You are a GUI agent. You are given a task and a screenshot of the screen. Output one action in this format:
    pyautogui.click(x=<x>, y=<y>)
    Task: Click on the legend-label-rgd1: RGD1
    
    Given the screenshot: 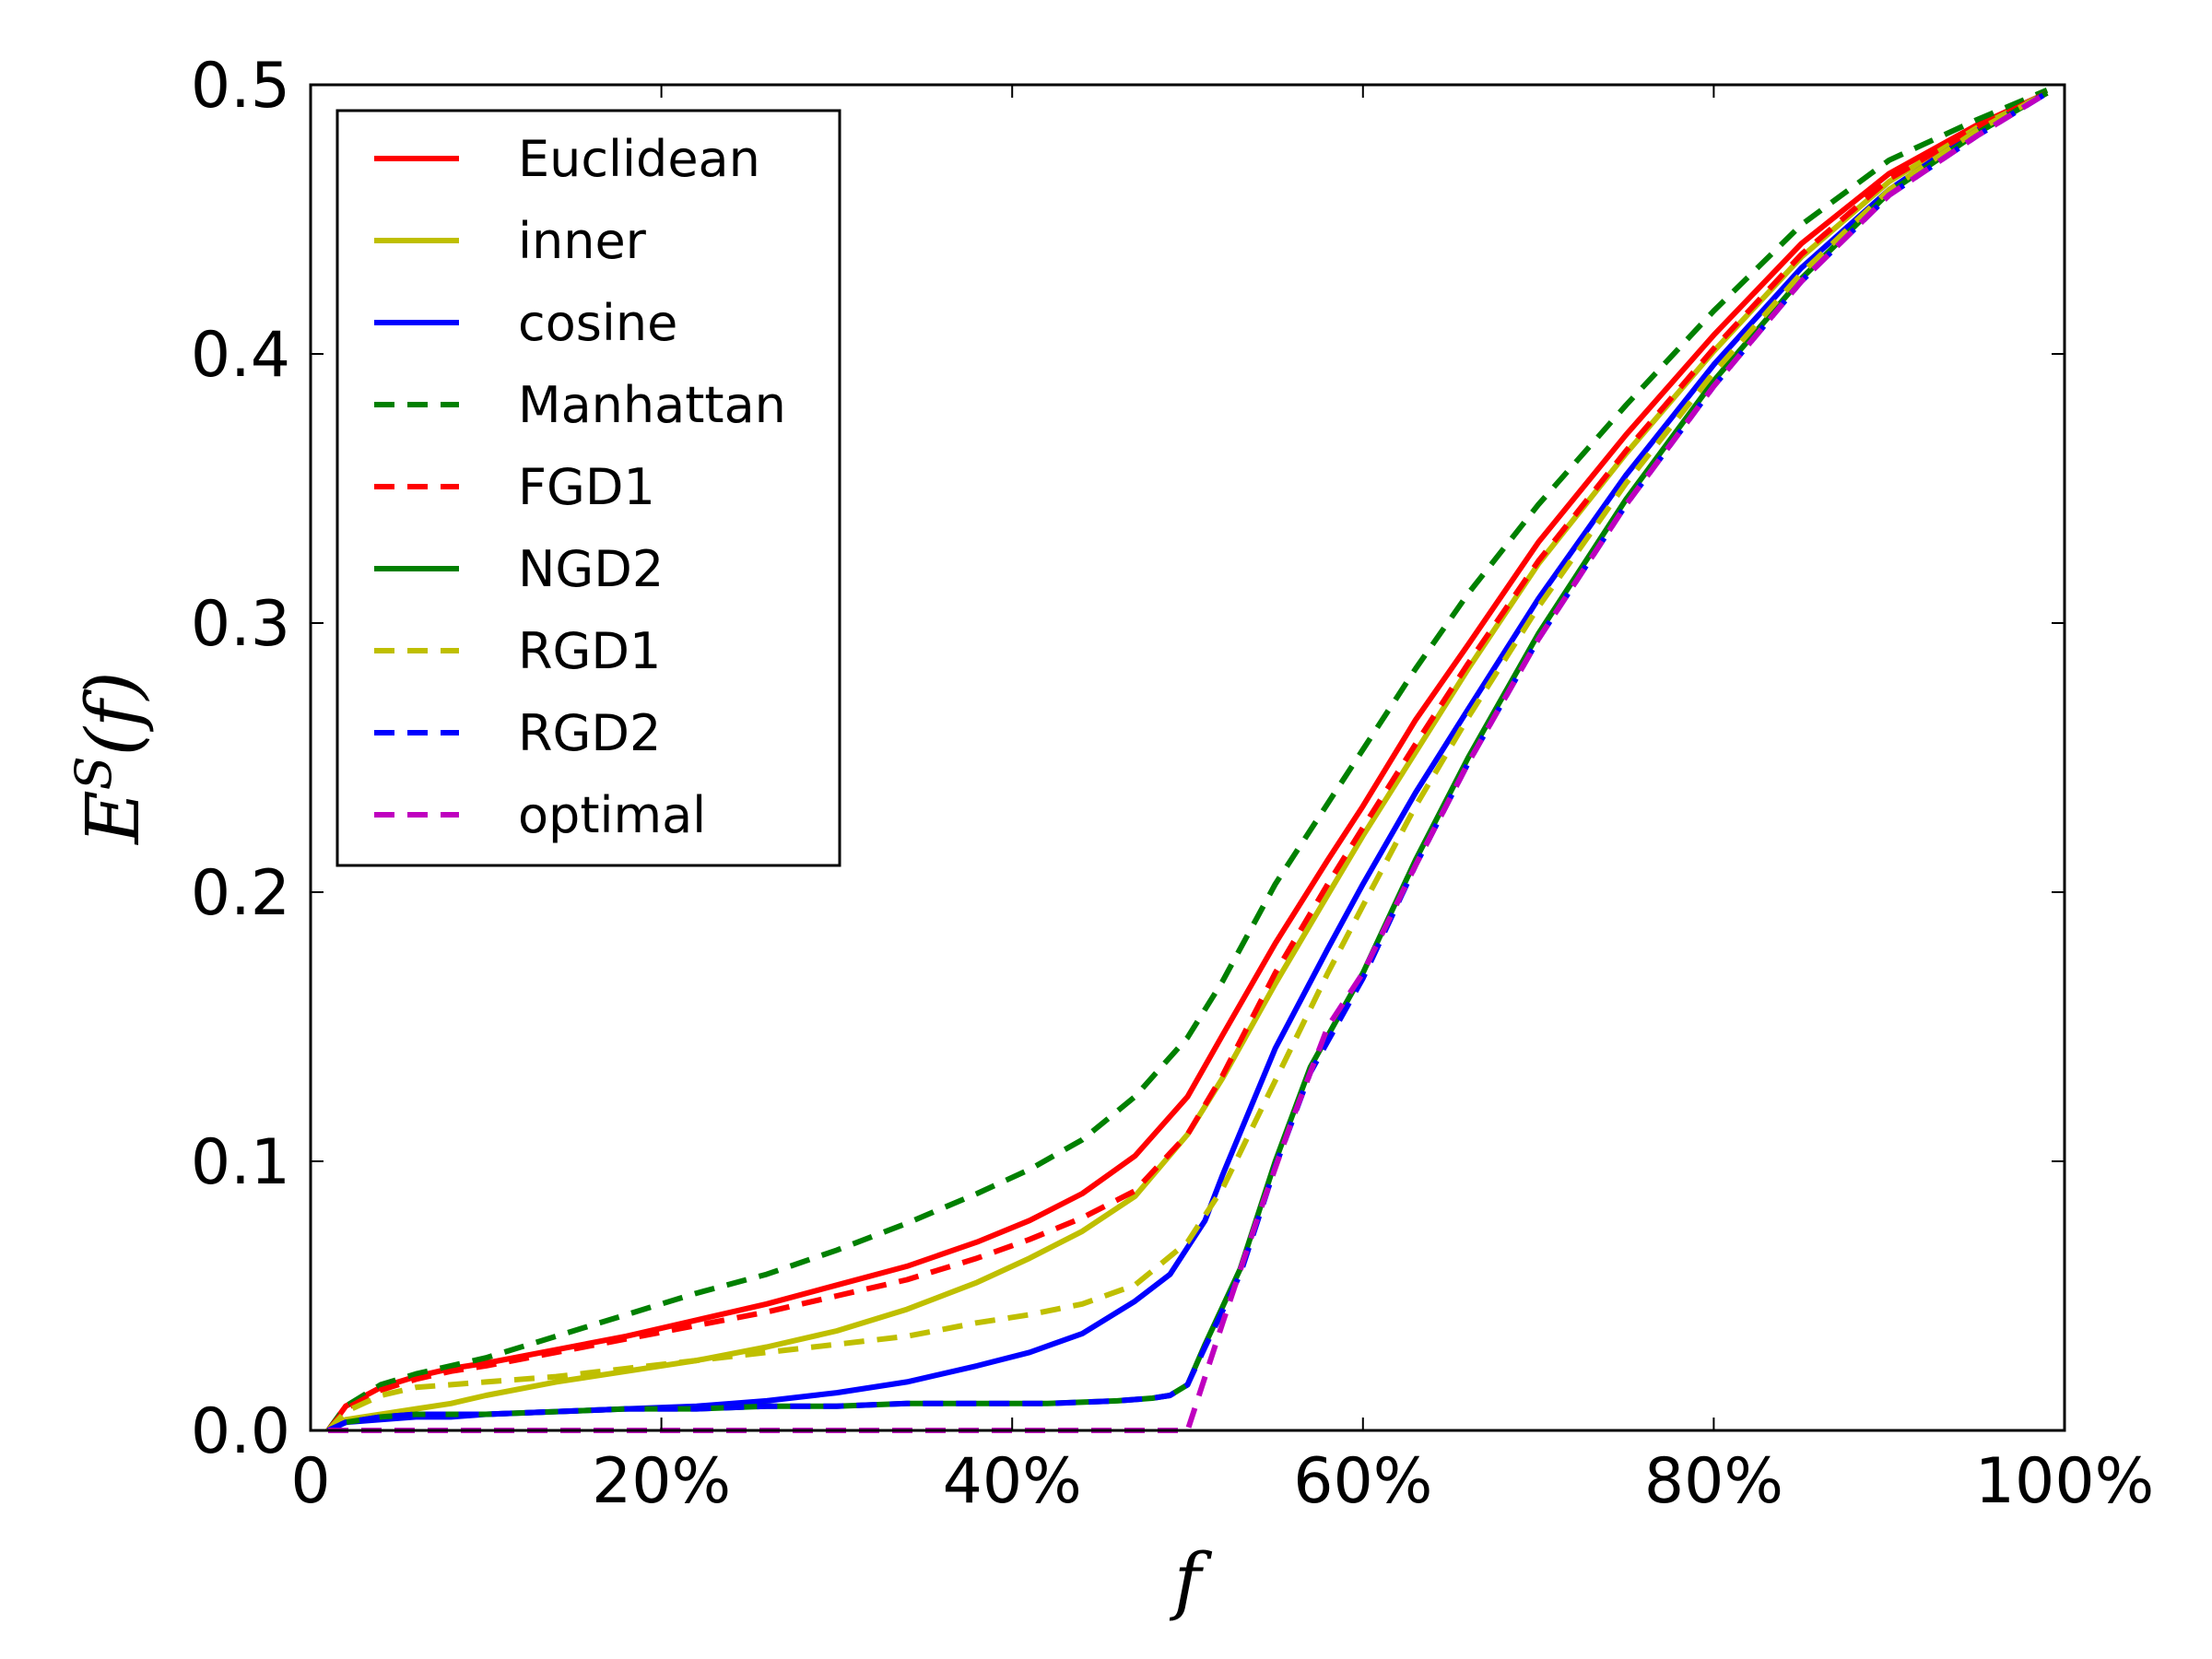 What is the action you would take?
    pyautogui.click(x=589, y=651)
    